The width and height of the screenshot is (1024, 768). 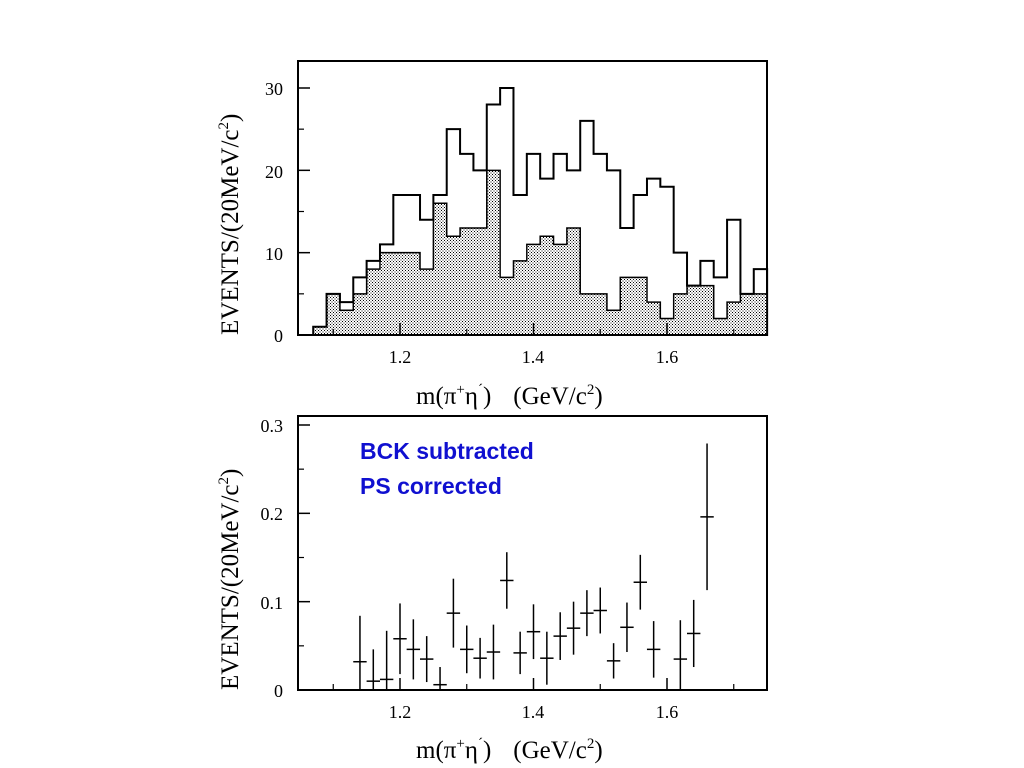 I want to click on annotation-ps-corrected: PS corrected, so click(x=431, y=486).